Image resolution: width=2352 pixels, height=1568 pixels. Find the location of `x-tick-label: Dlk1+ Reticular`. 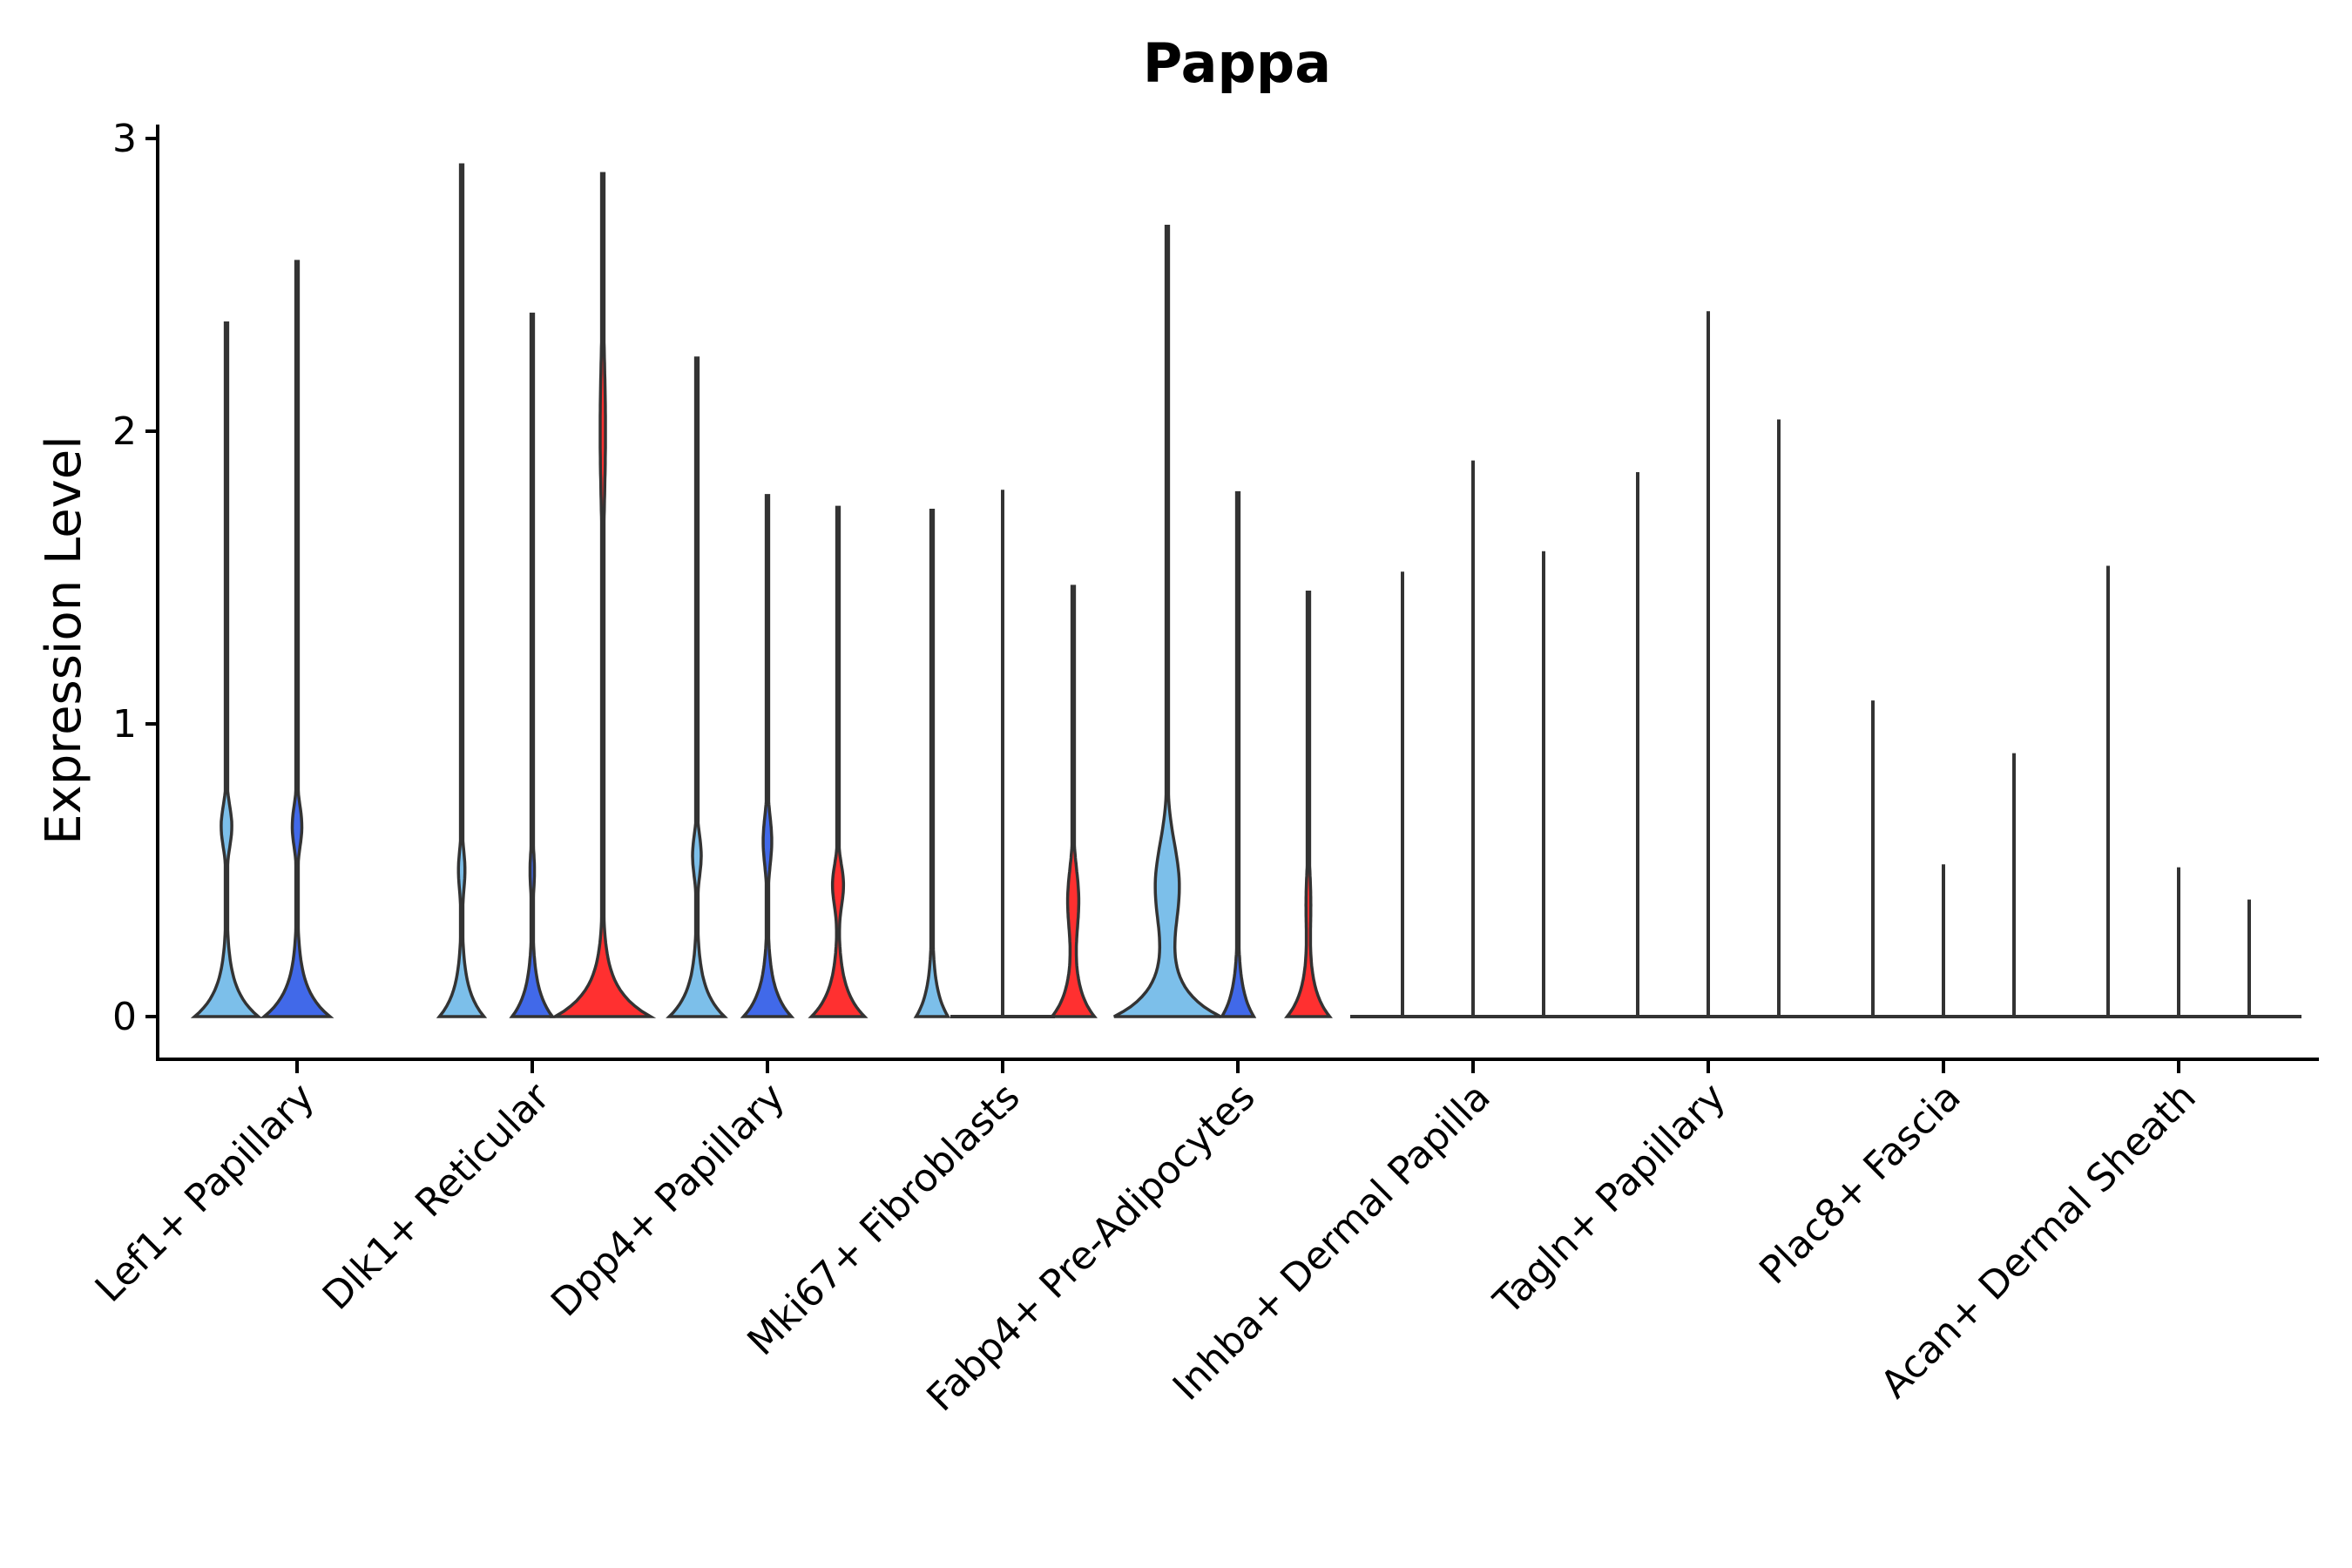

x-tick-label: Dlk1+ Reticular is located at coordinates (437, 1196).